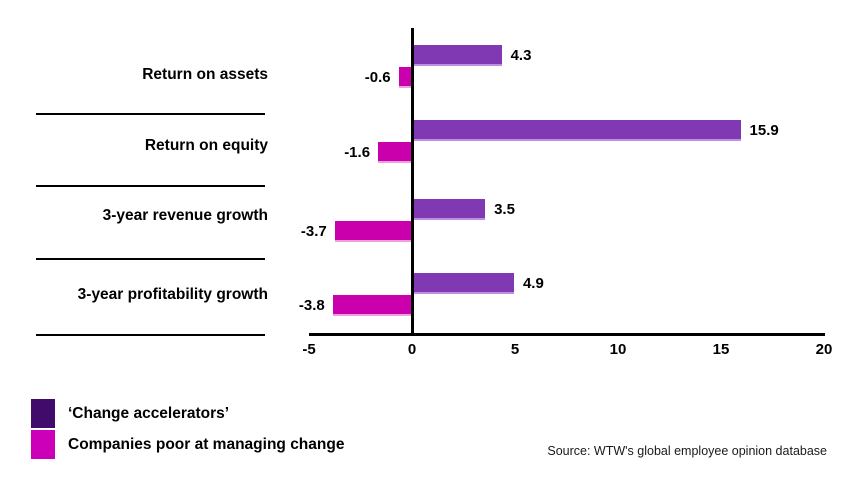  I want to click on zero-axis-line, so click(412, 181).